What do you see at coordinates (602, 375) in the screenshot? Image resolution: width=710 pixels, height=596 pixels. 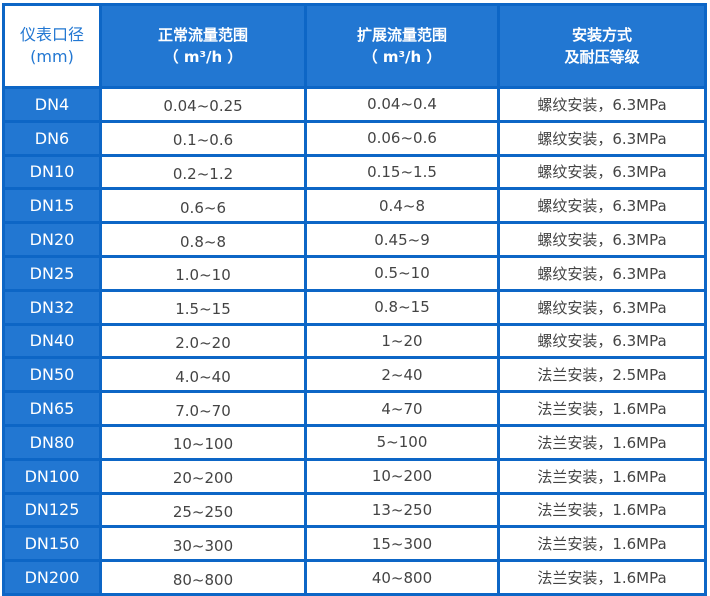 I see `install-cell: 法兰安装，2.5MPa` at bounding box center [602, 375].